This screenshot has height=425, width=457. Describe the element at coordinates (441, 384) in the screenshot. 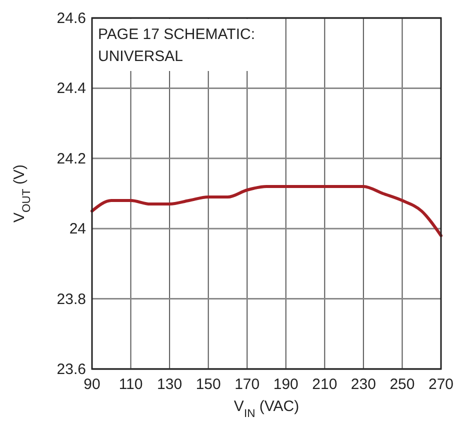

I see `x-tick-label: 270` at that location.